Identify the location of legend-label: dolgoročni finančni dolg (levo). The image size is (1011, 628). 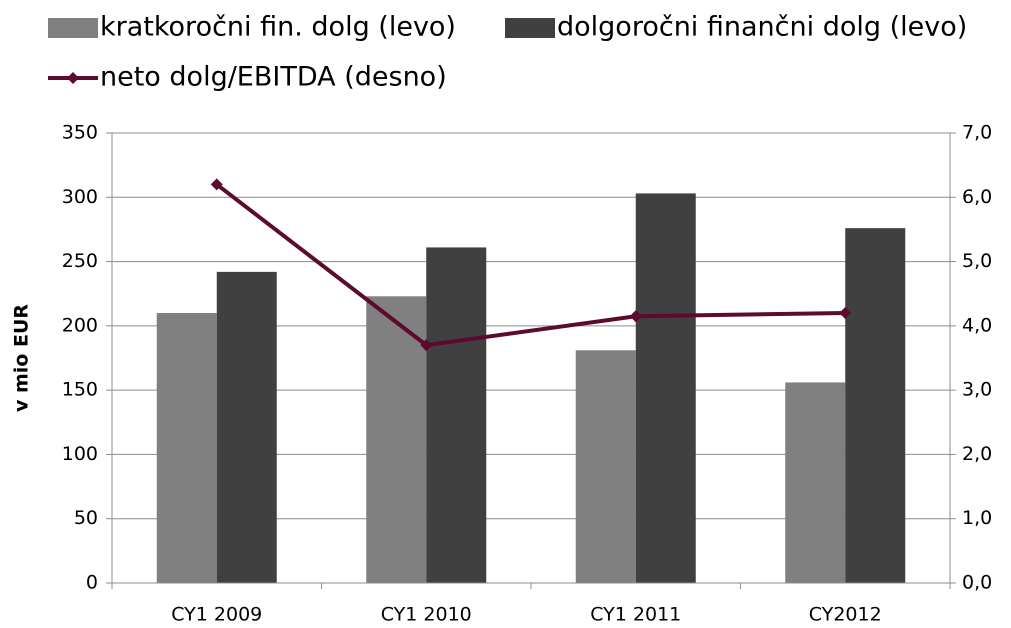
(762, 27).